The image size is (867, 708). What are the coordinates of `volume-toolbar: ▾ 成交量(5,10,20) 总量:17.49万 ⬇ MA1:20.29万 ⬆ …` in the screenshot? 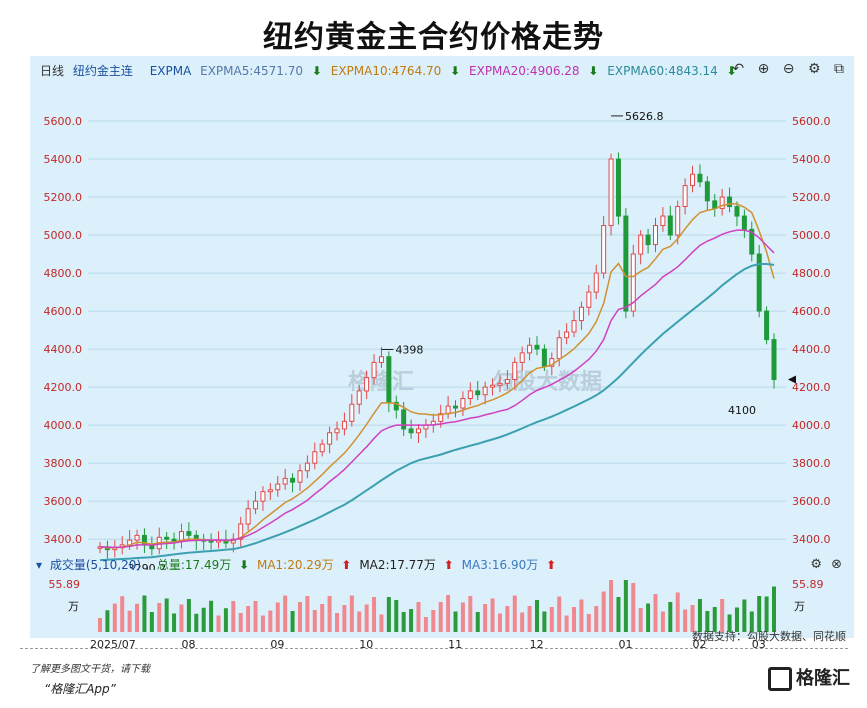 It's located at (295, 565).